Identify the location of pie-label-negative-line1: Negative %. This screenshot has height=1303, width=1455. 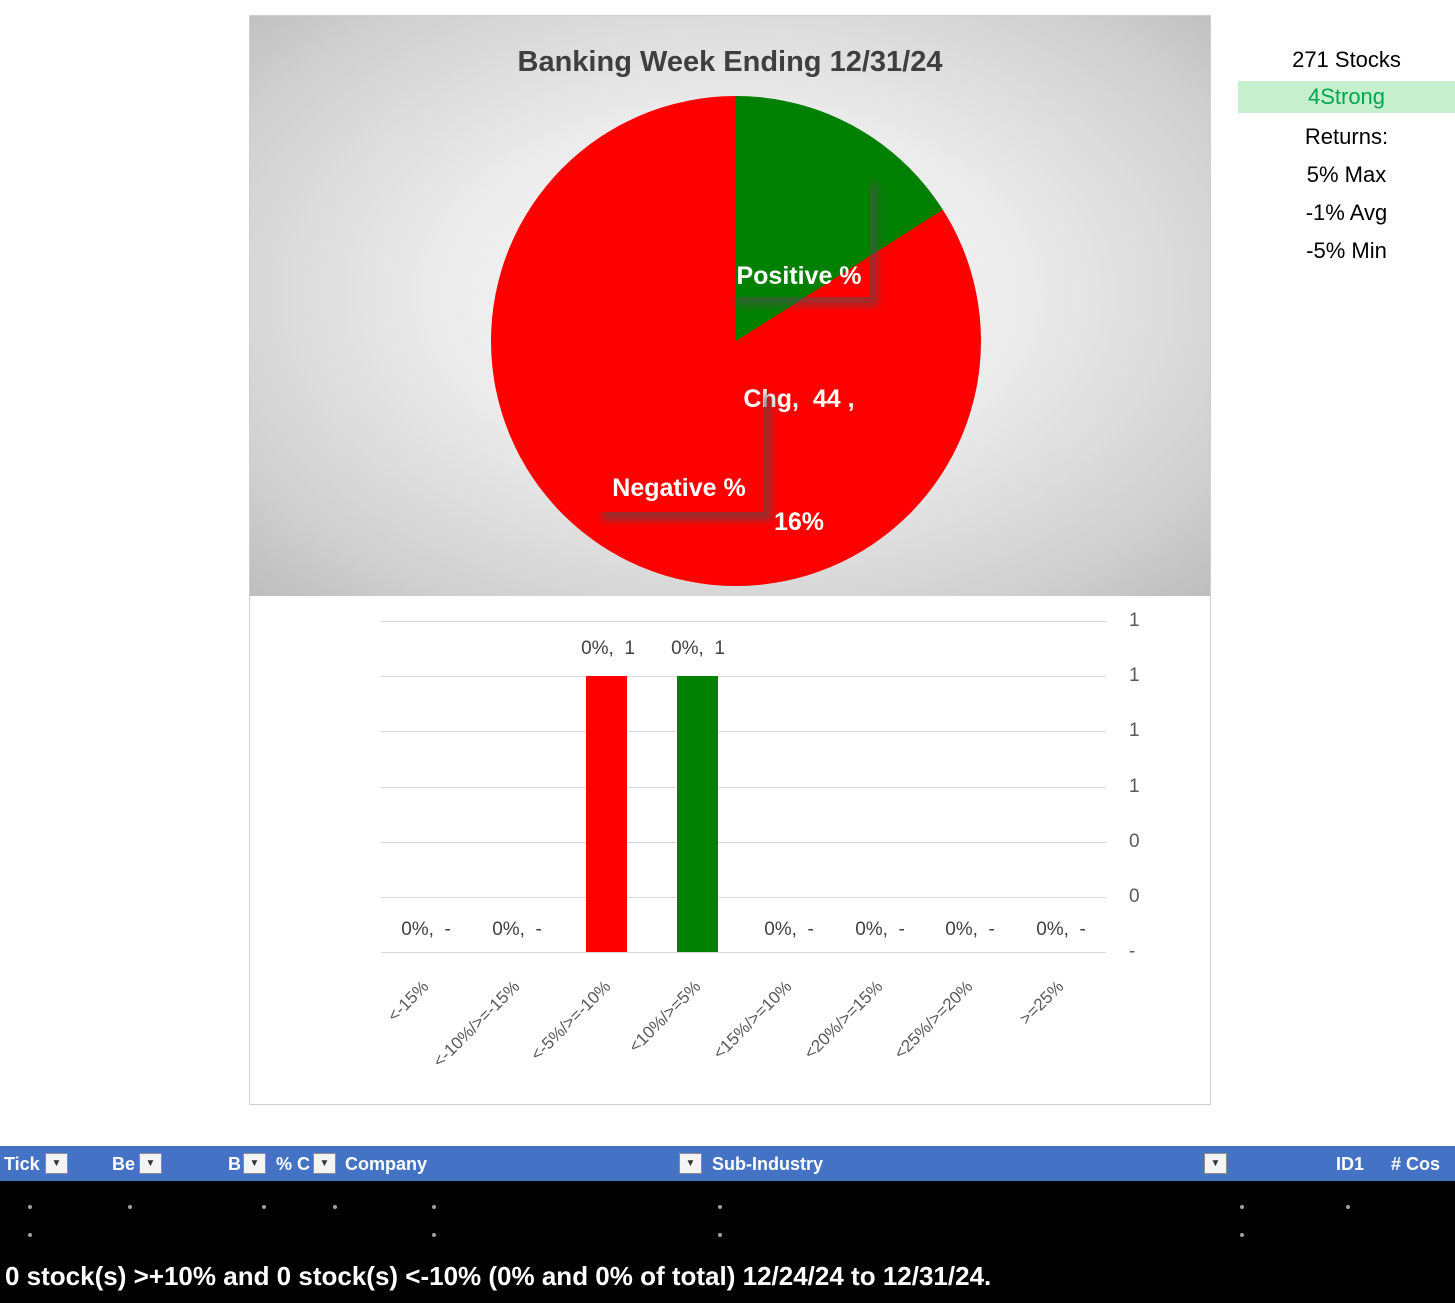
(679, 488).